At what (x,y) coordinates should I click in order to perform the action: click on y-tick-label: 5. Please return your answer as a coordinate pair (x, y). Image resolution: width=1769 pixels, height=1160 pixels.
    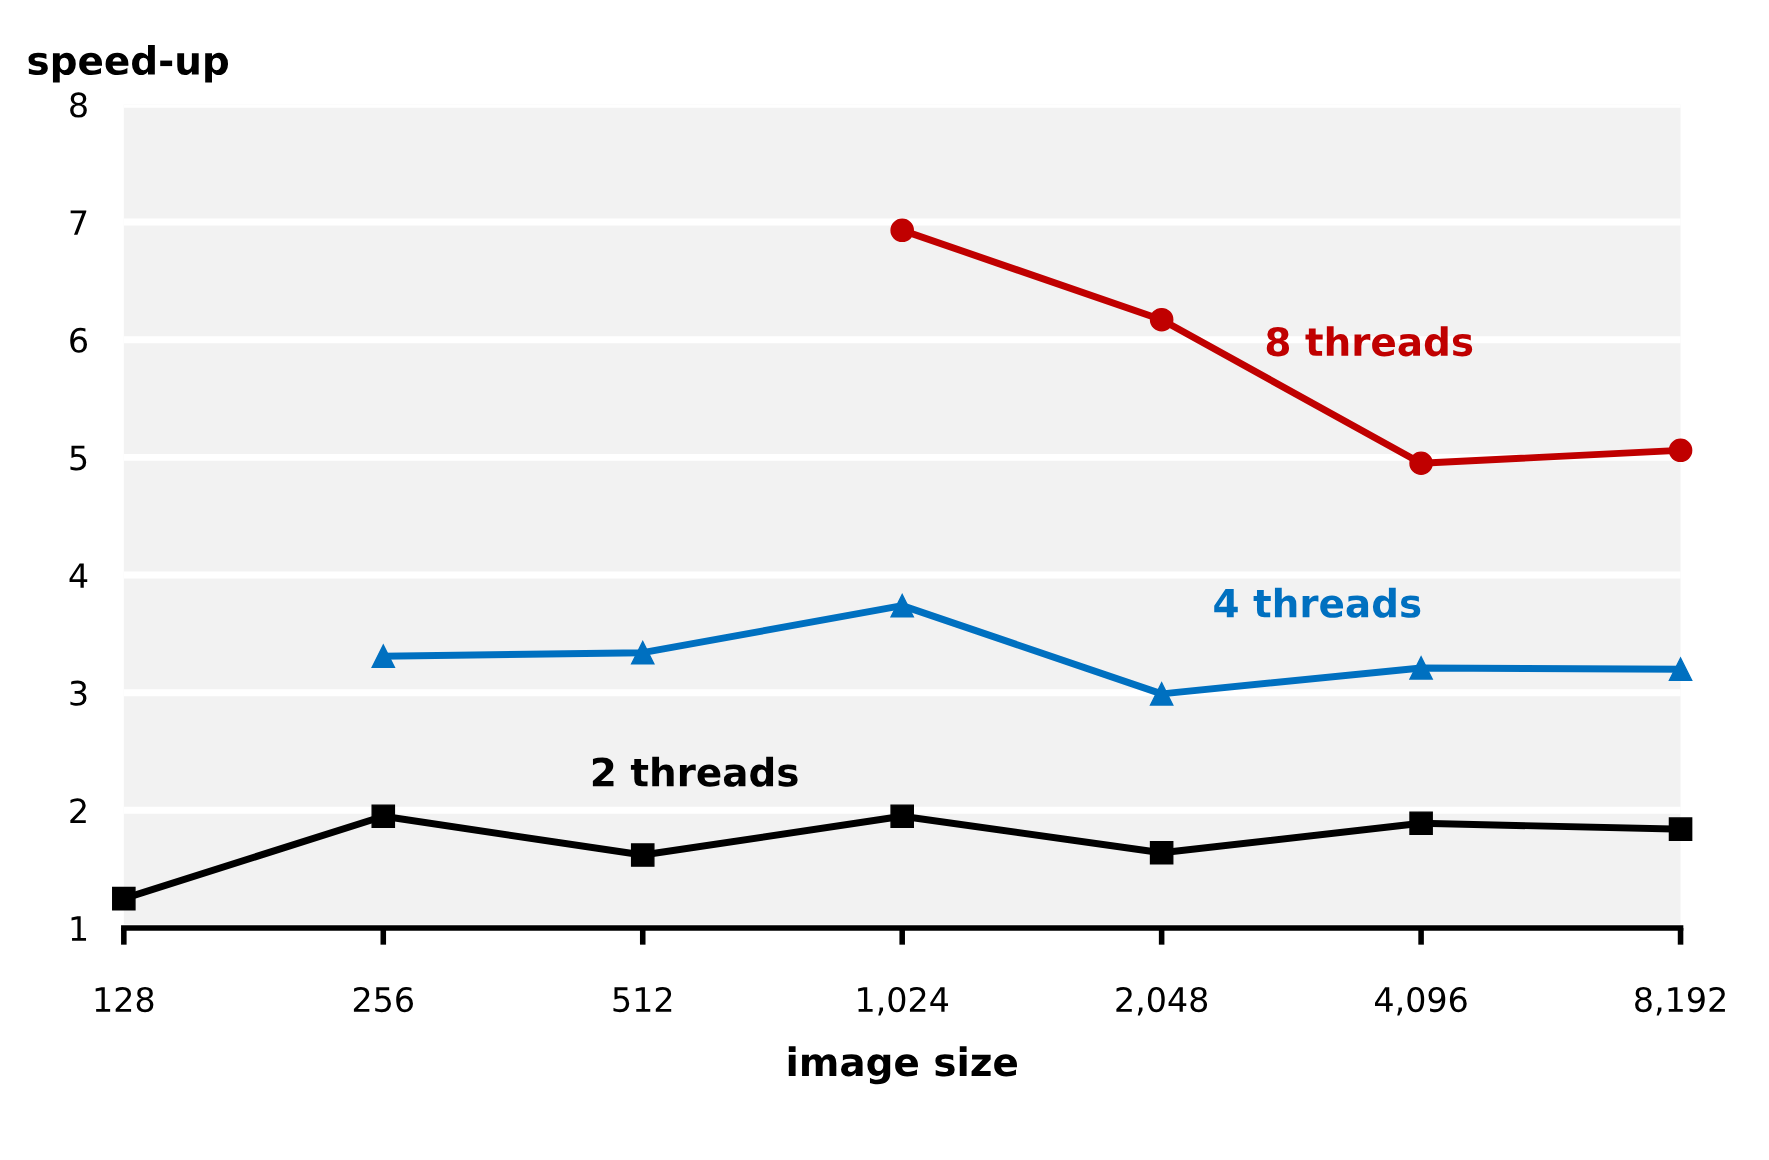
    Looking at the image, I should click on (78, 458).